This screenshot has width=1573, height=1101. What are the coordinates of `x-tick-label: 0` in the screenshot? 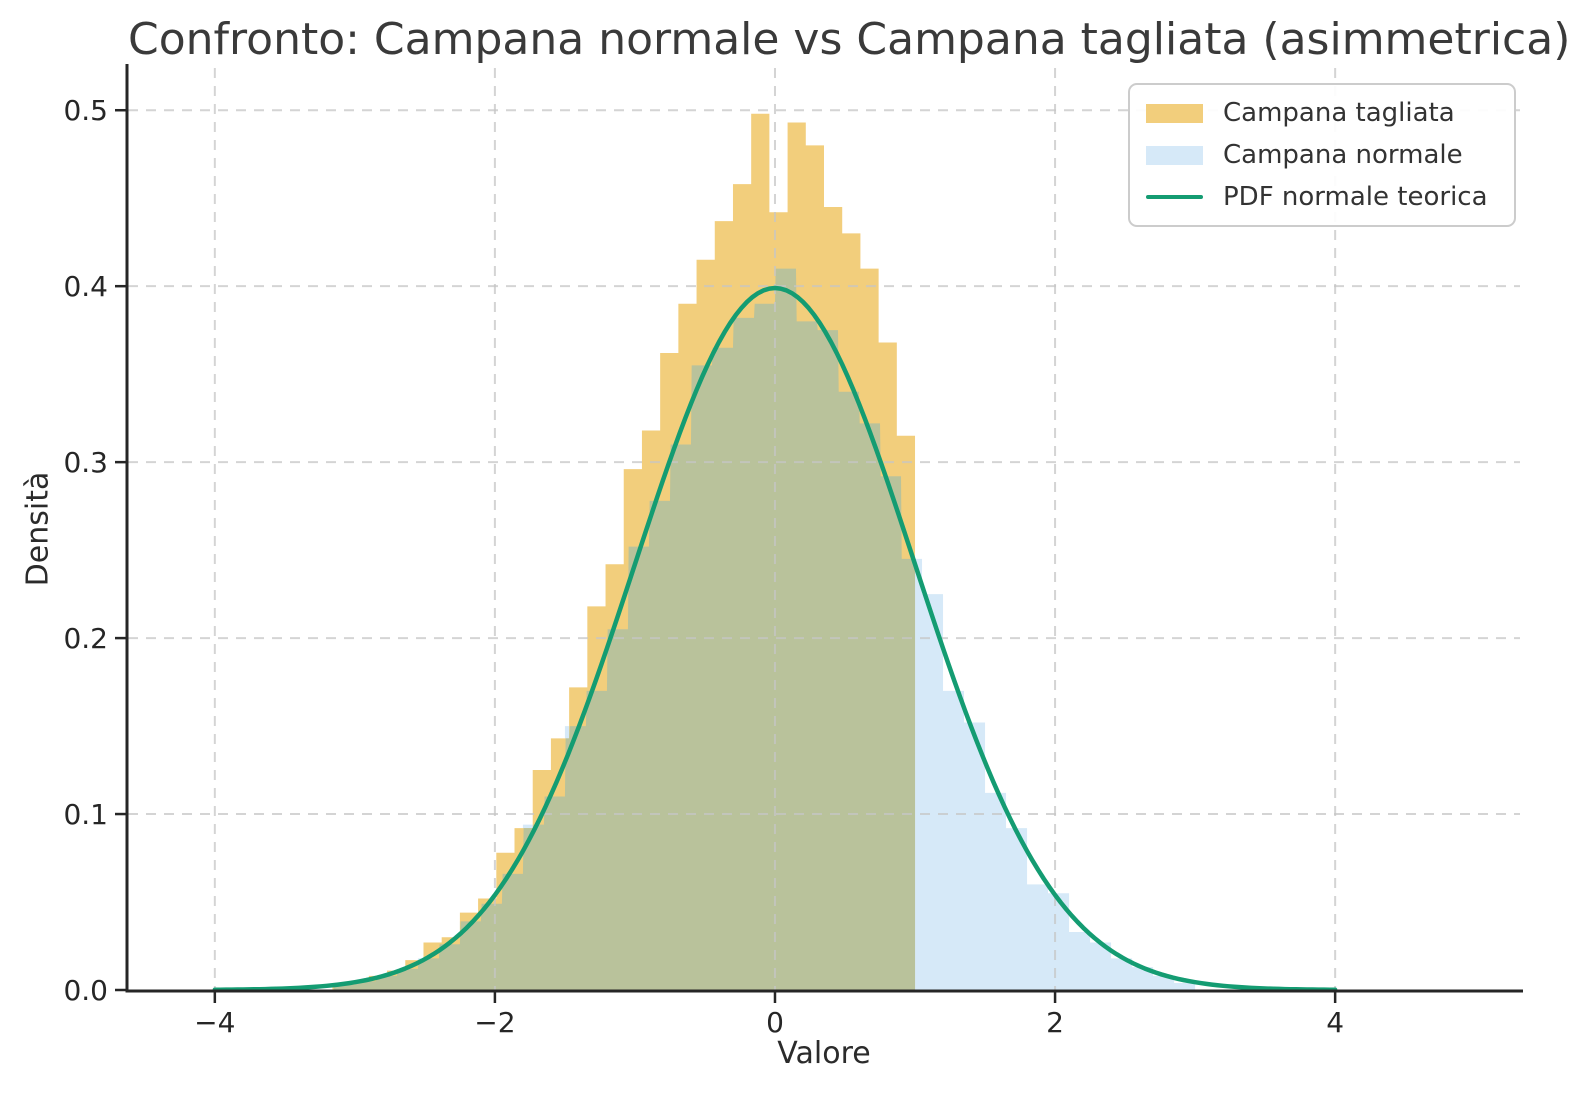 It's located at (775, 1022).